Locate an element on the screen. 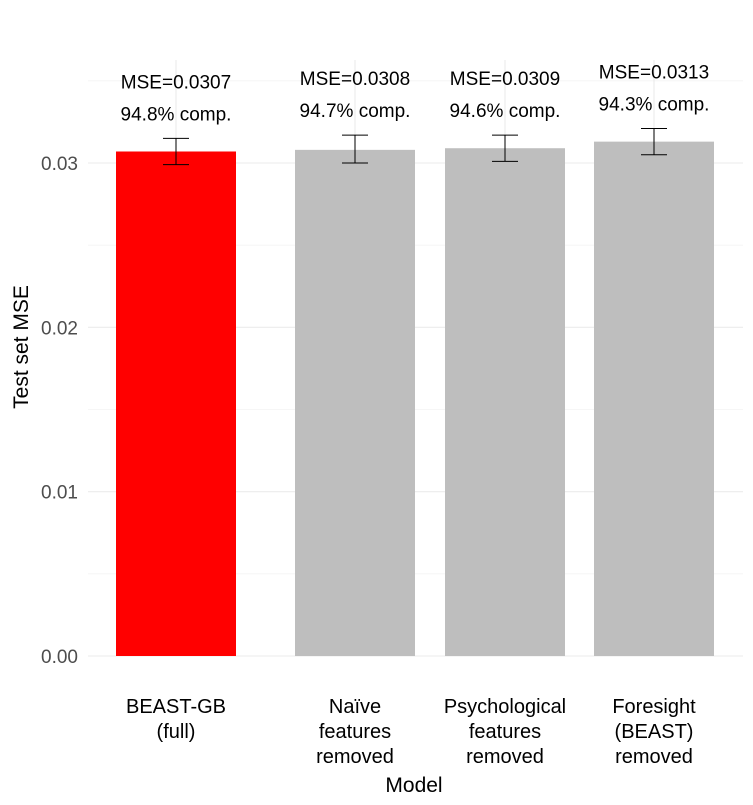  x-tick-label: Naïve features removed is located at coordinates (355, 732).